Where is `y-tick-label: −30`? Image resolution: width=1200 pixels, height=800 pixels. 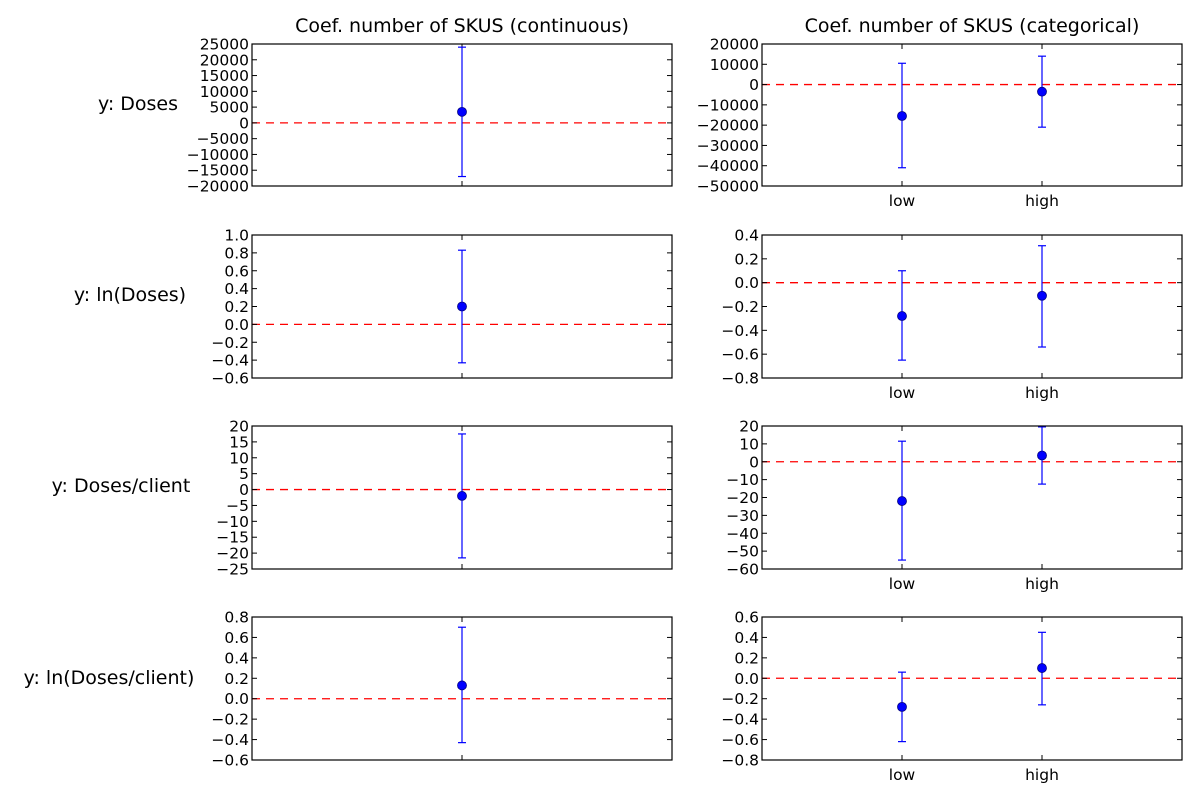
y-tick-label: −30 is located at coordinates (742, 516).